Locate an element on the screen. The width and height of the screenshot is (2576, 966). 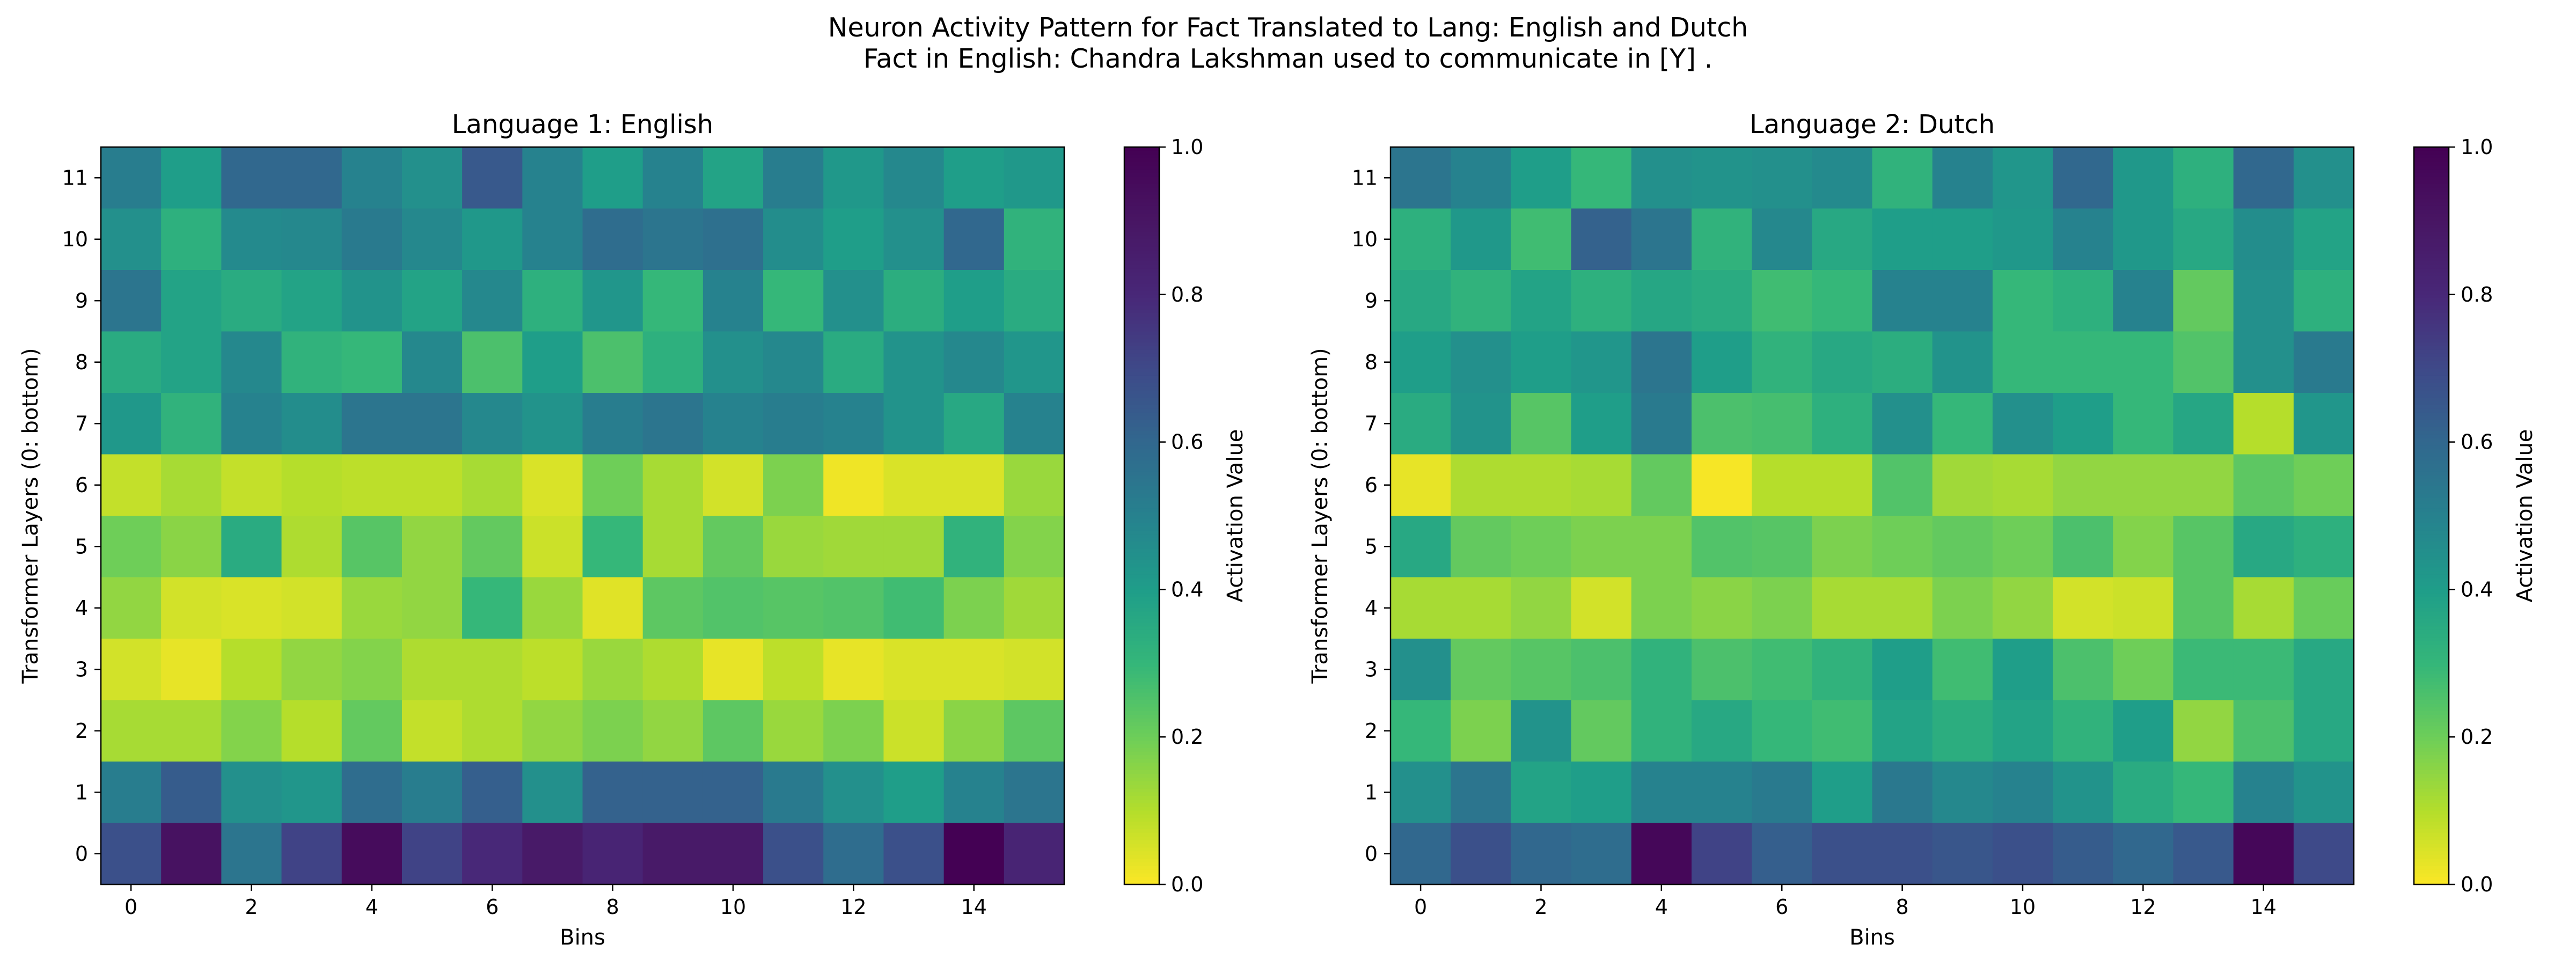
x-tick-label: 6 is located at coordinates (1781, 907).